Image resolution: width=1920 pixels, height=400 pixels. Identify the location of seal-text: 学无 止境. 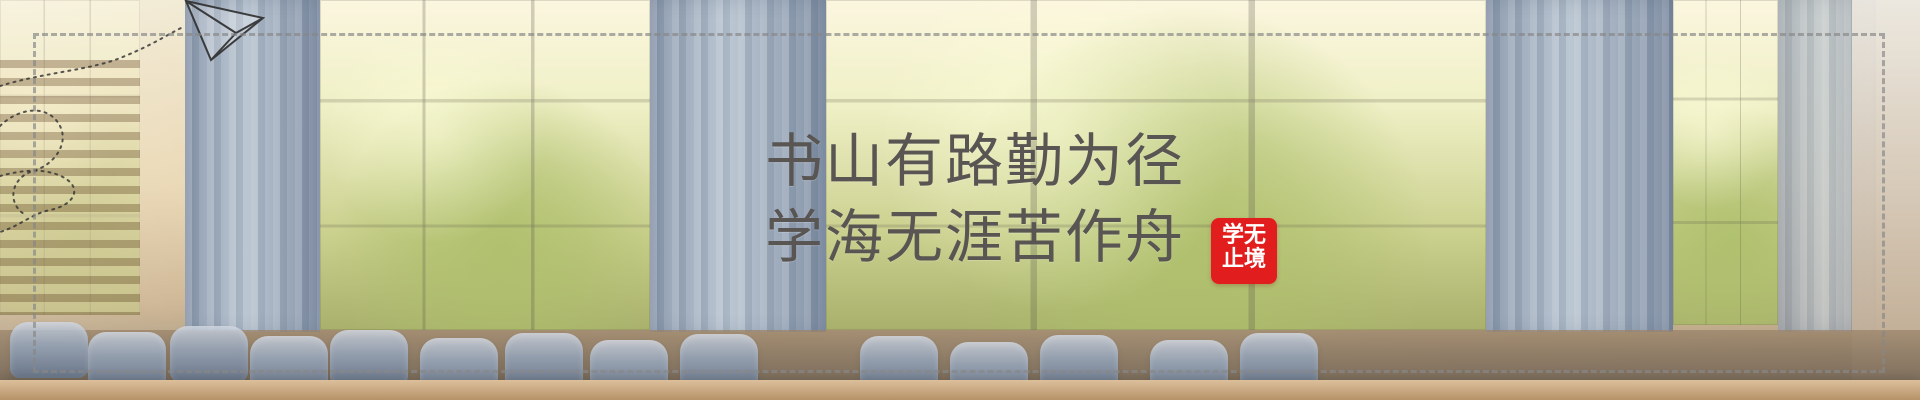
(1244, 248).